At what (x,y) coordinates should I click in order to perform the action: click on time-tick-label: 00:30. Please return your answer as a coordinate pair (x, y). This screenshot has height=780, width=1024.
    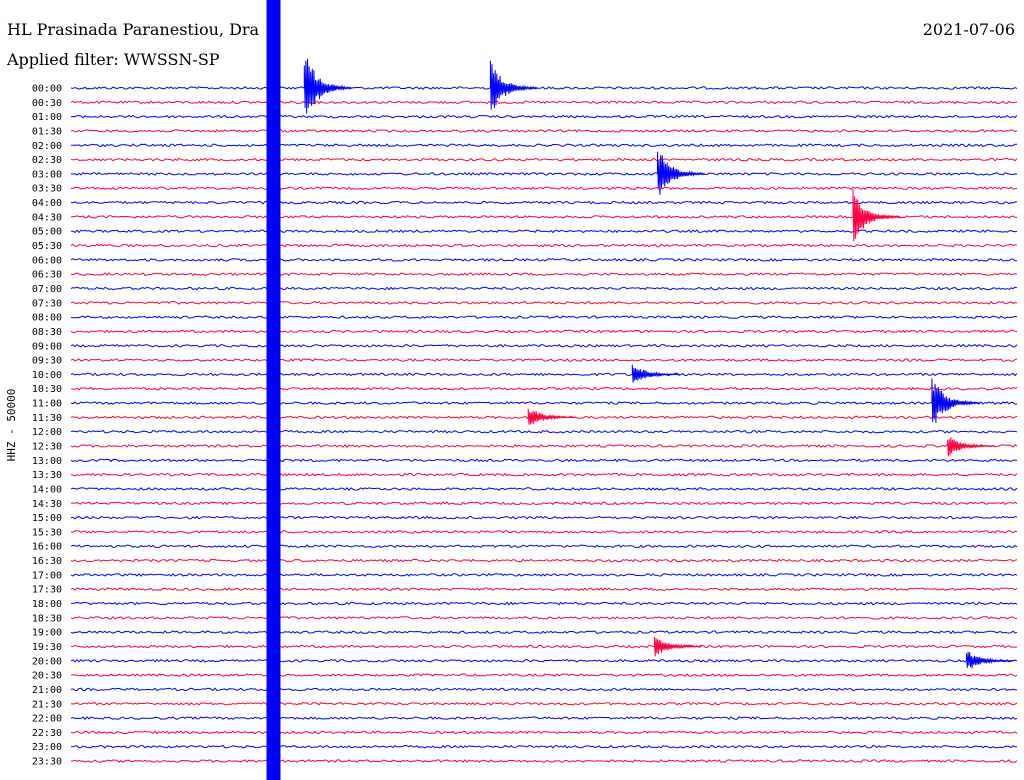
    Looking at the image, I should click on (47, 103).